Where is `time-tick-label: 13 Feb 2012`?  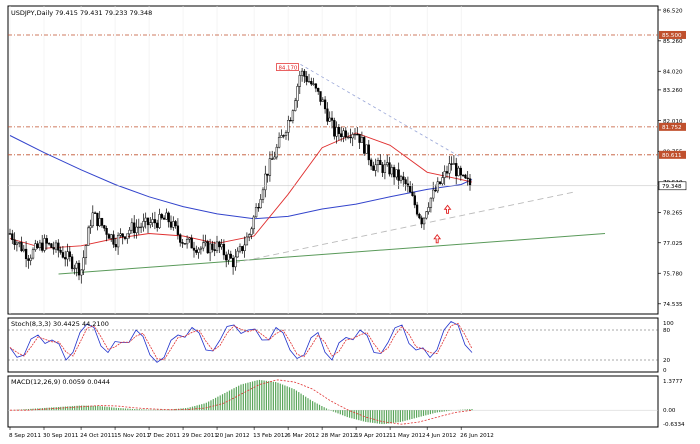
time-tick-label: 13 Feb 2012 is located at coordinates (270, 436).